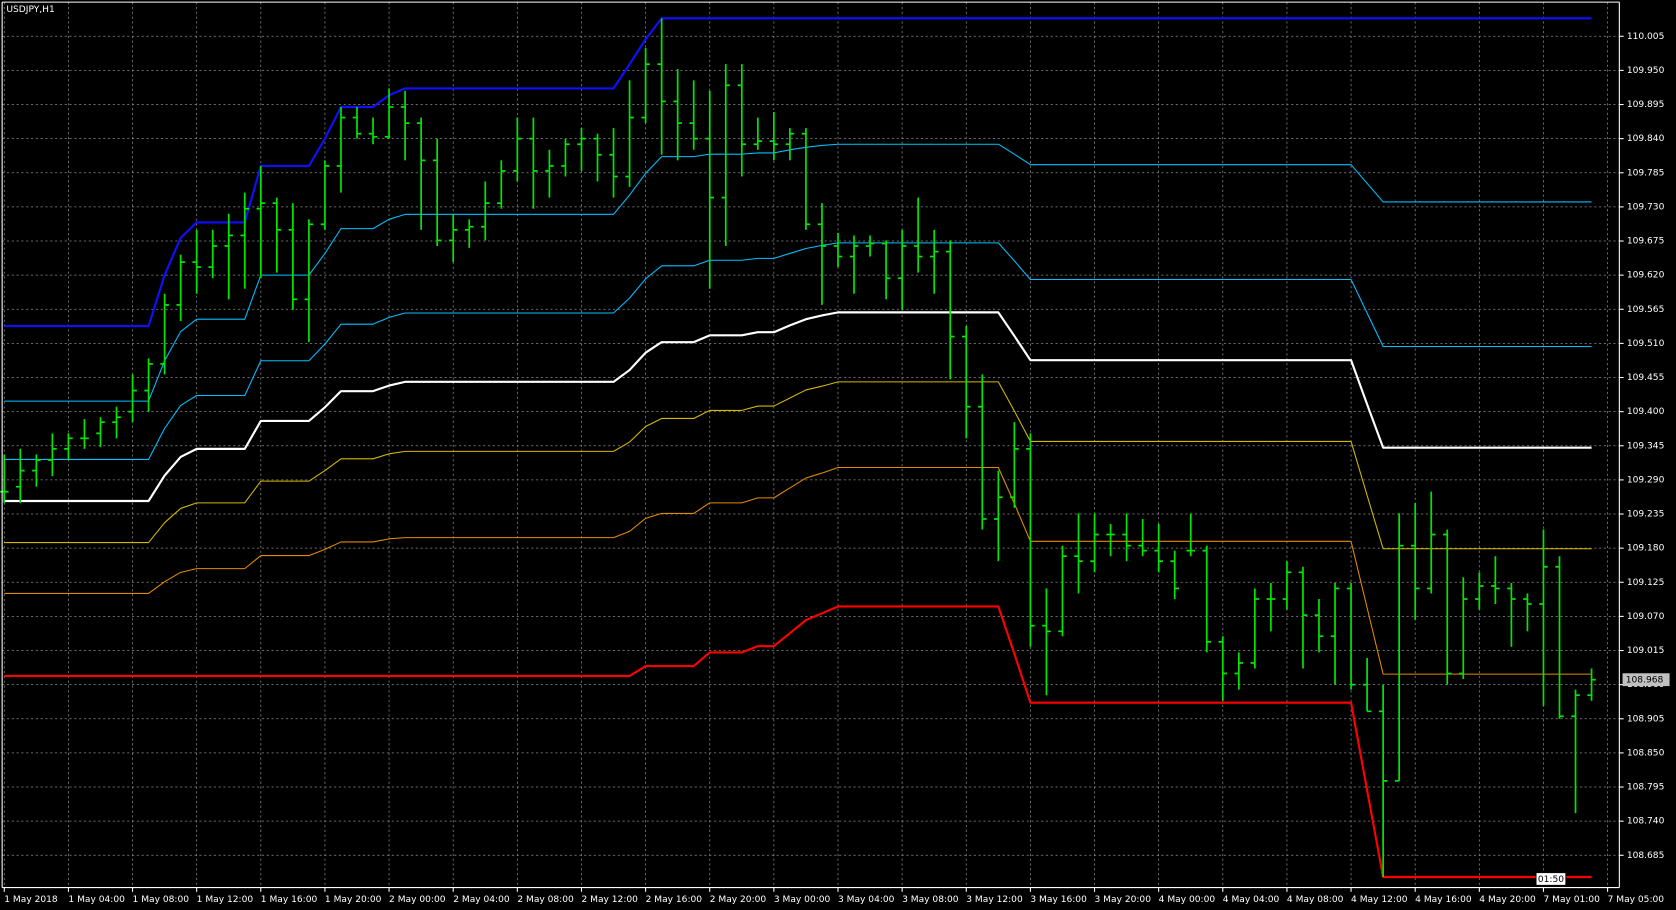 The image size is (1676, 910). Describe the element at coordinates (738, 900) in the screenshot. I see `x-tick-label: 2 May 20:00` at that location.